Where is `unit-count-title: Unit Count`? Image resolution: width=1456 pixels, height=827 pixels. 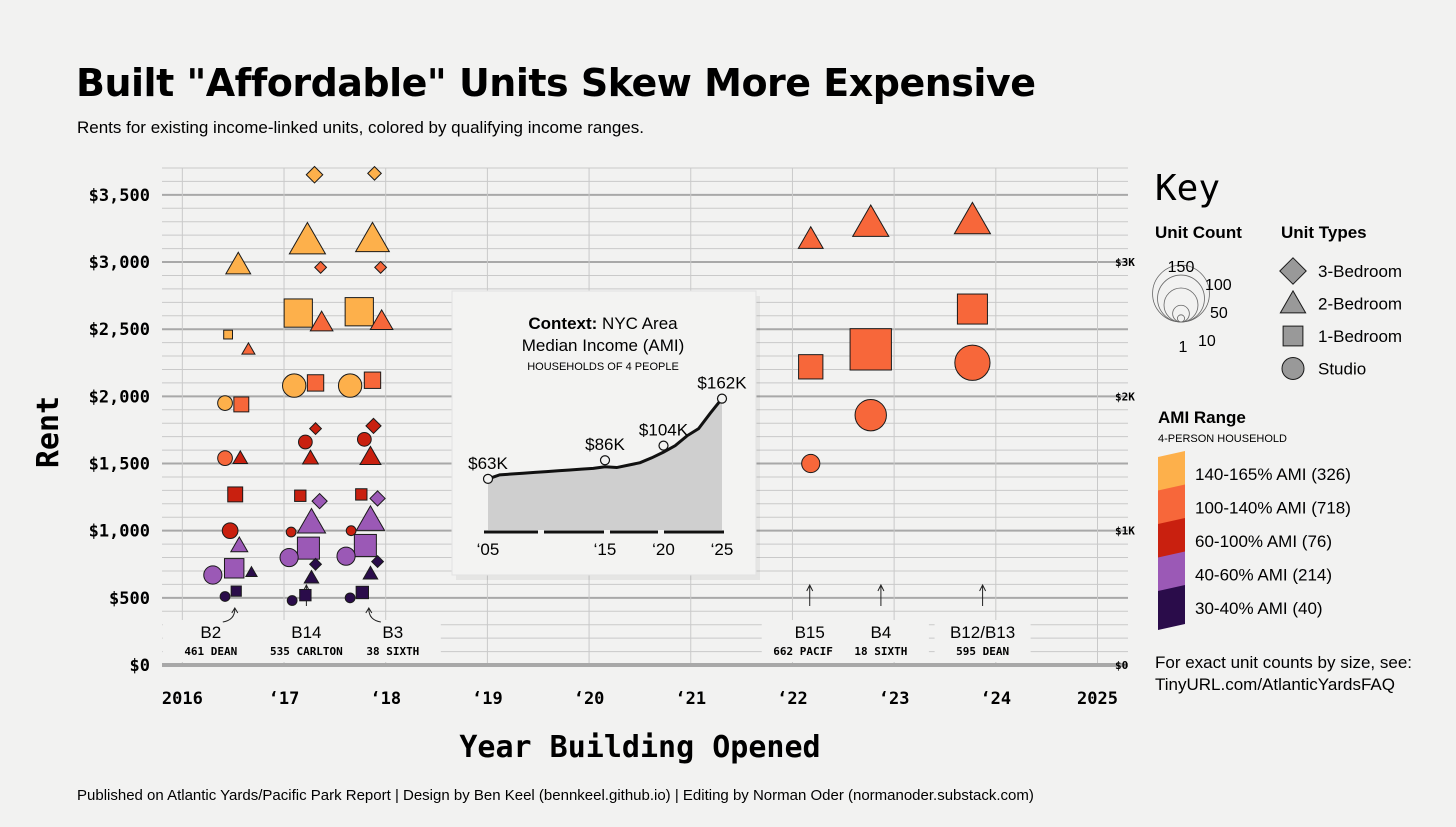 unit-count-title: Unit Count is located at coordinates (1198, 232).